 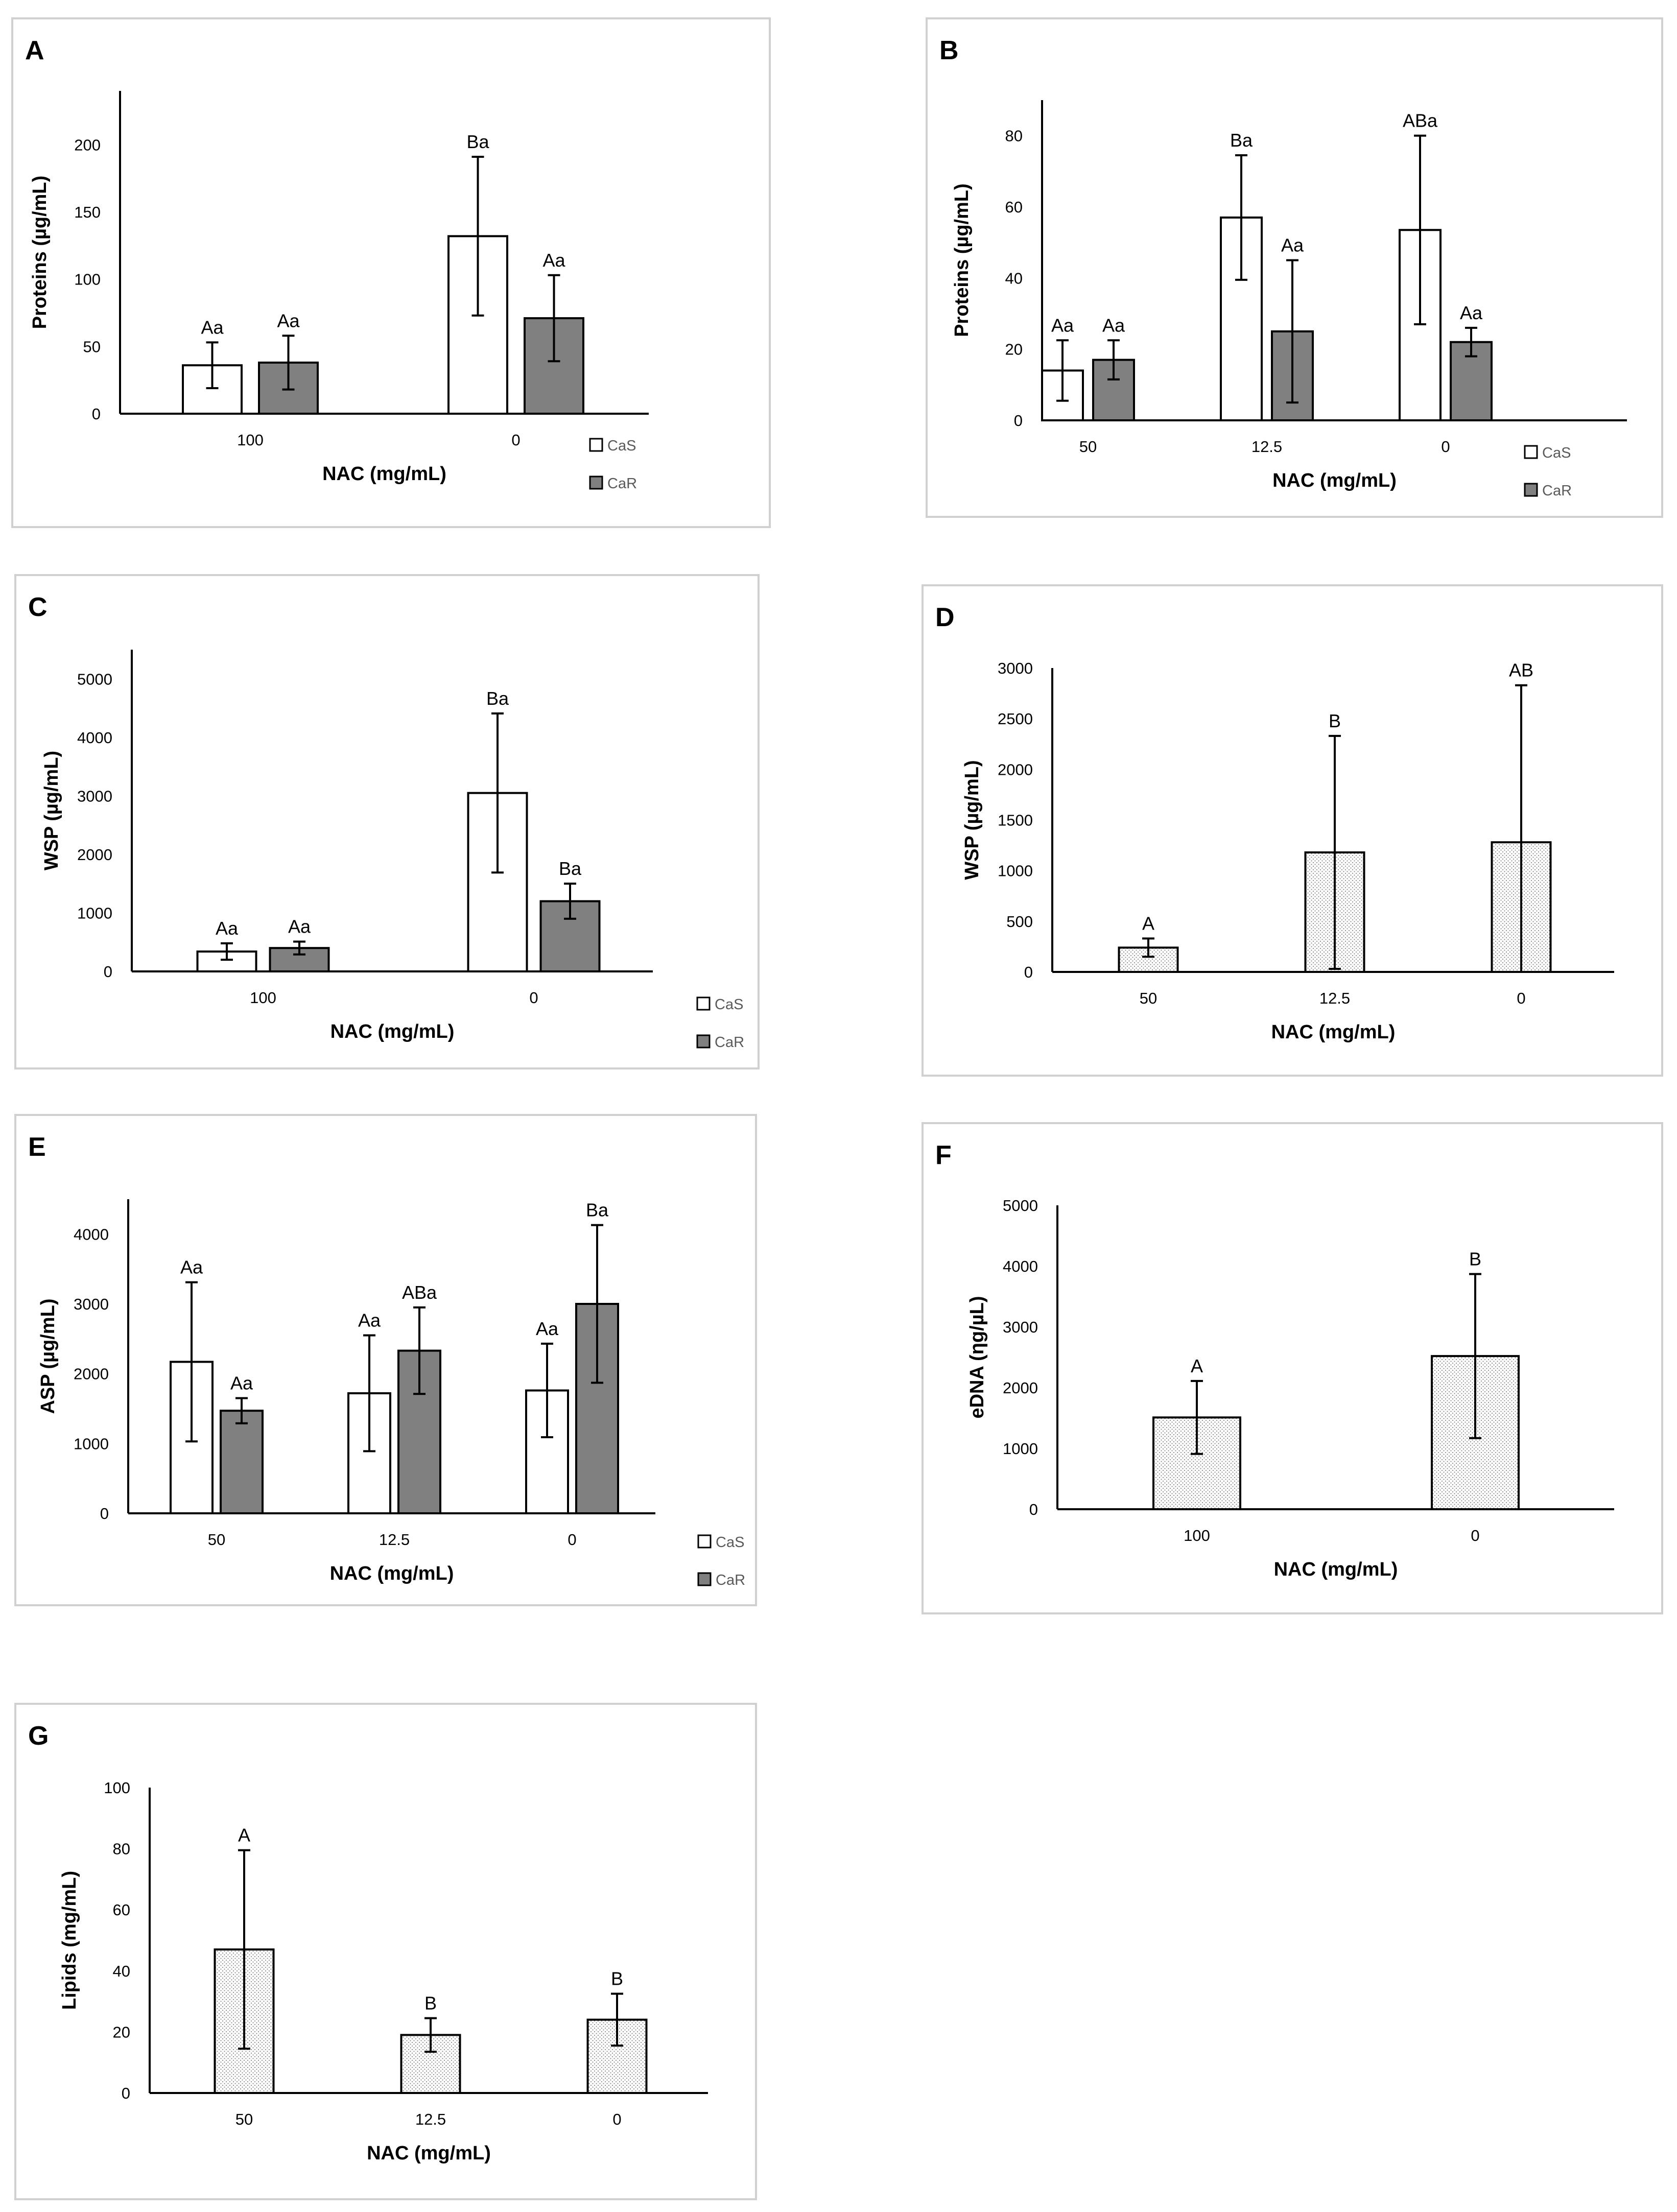 What do you see at coordinates (1521, 671) in the screenshot?
I see `significance-label: AB` at bounding box center [1521, 671].